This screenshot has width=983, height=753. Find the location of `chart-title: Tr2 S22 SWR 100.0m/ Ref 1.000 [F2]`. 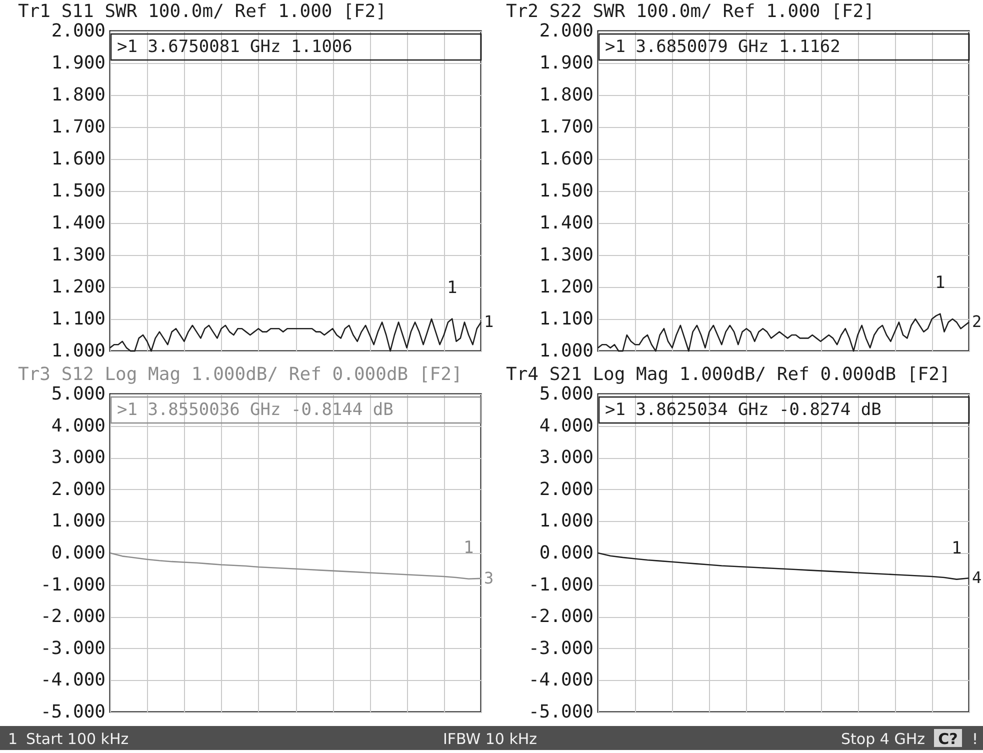

chart-title: Tr2 S22 SWR 100.0m/ Ref 1.000 [F2] is located at coordinates (690, 11).